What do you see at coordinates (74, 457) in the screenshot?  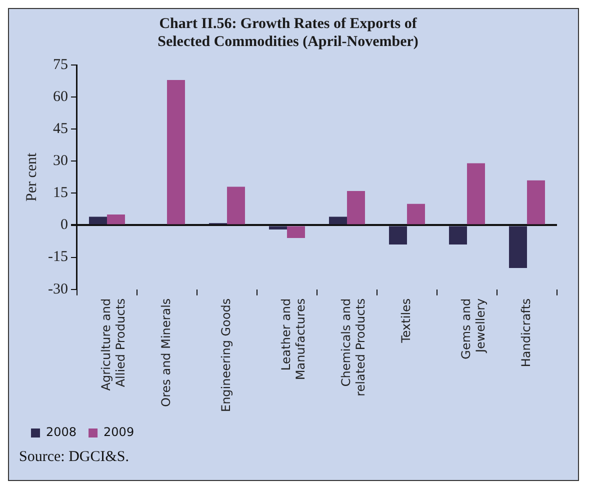 I see `source-note: Source: DGCI&S.` at bounding box center [74, 457].